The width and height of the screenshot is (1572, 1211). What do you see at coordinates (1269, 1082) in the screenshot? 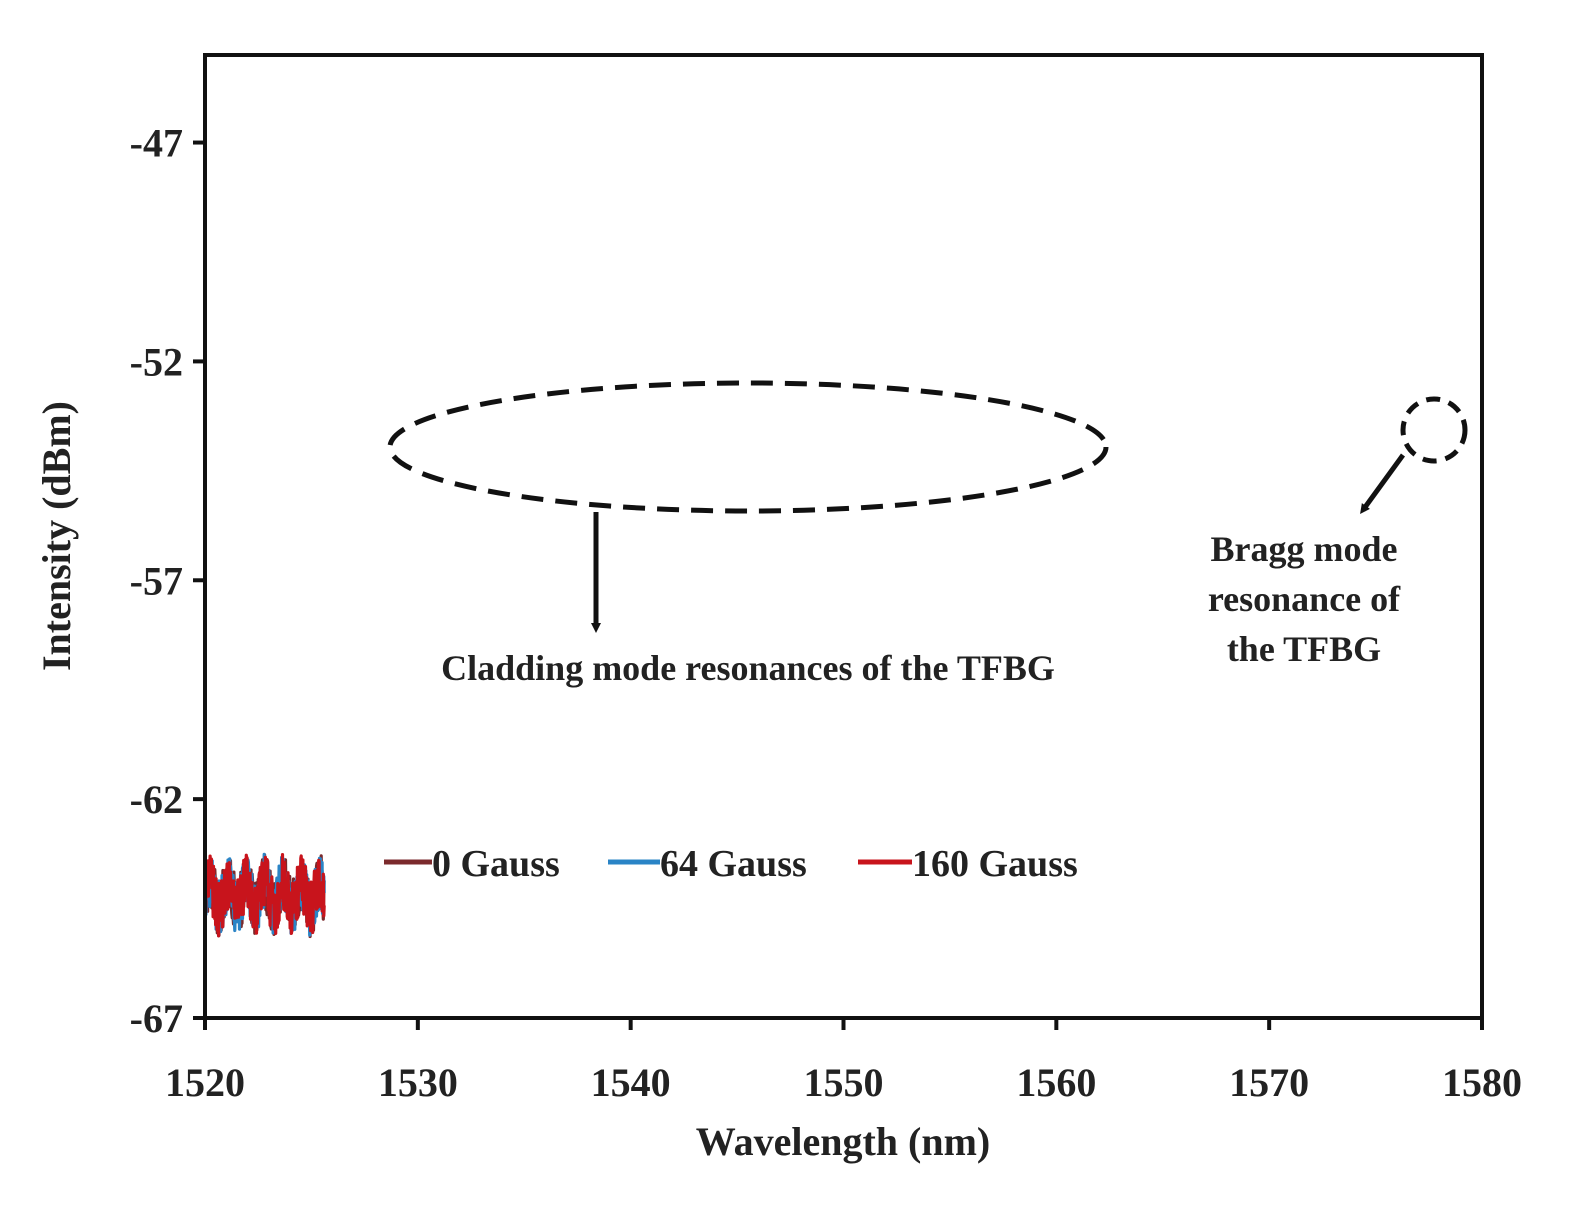
I see `x-tick-label: 1570` at bounding box center [1269, 1082].